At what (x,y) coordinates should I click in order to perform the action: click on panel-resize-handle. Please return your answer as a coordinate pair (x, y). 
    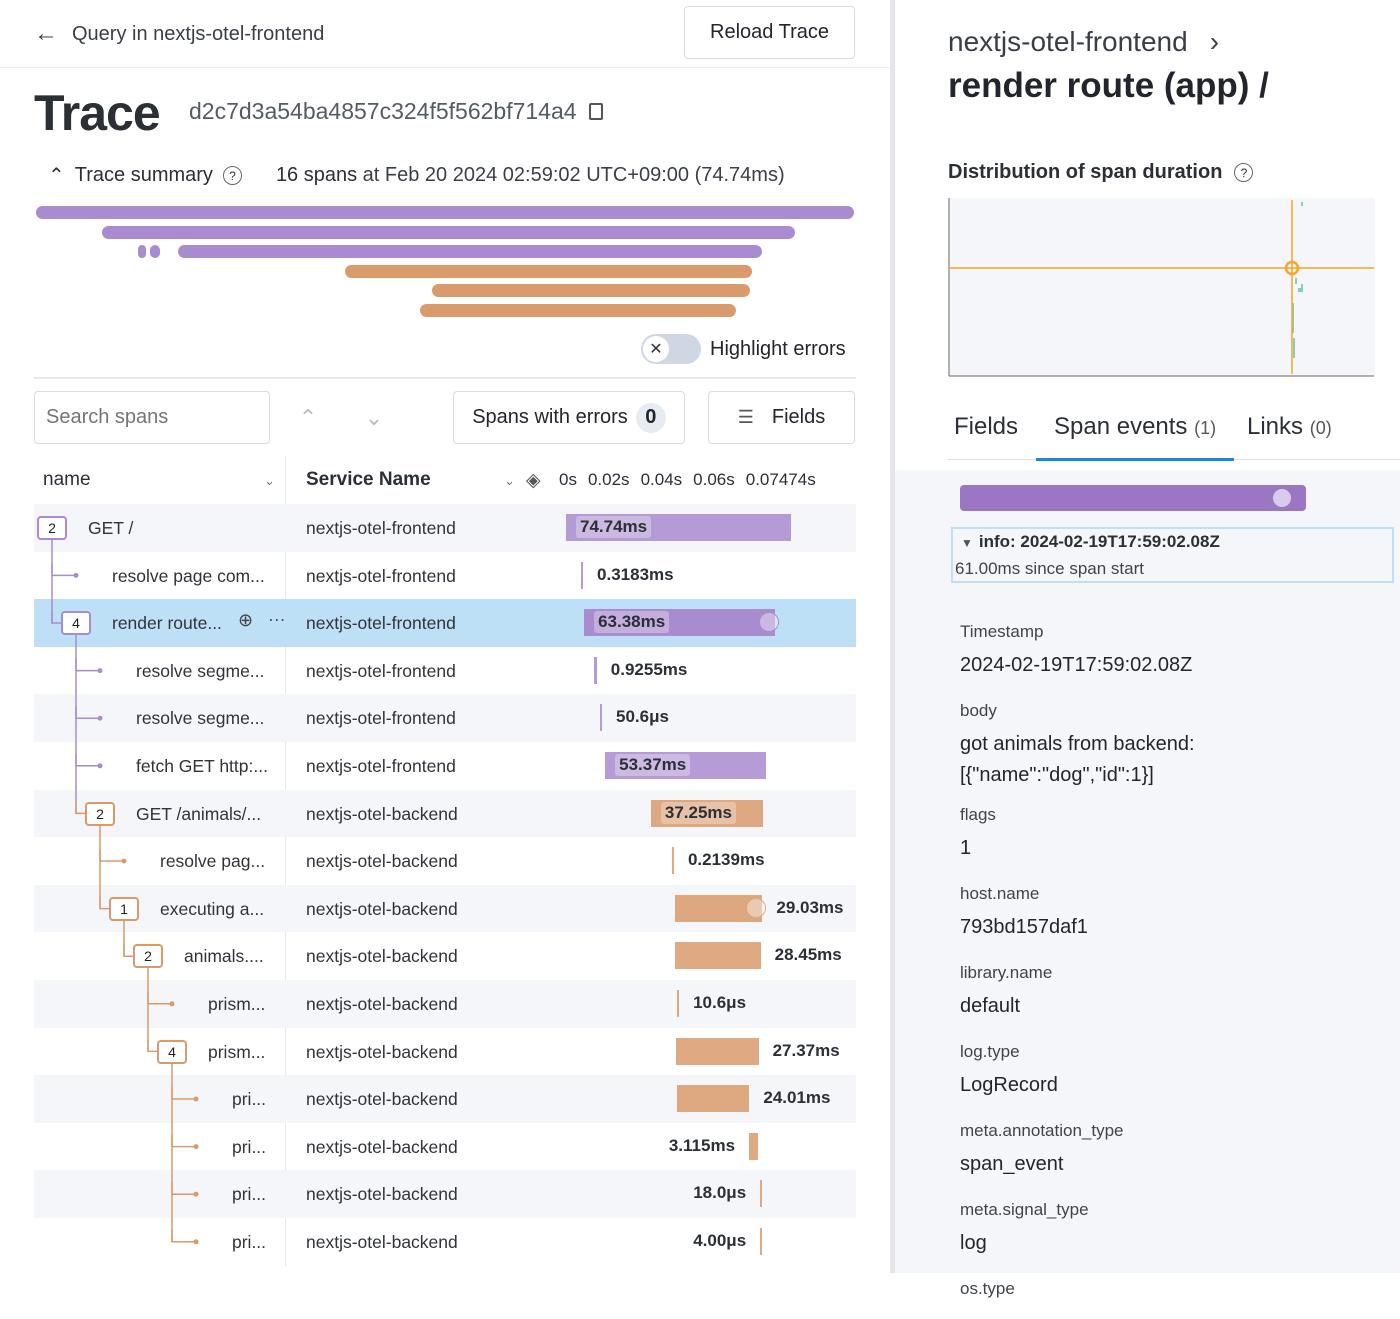
    Looking at the image, I should click on (892, 636).